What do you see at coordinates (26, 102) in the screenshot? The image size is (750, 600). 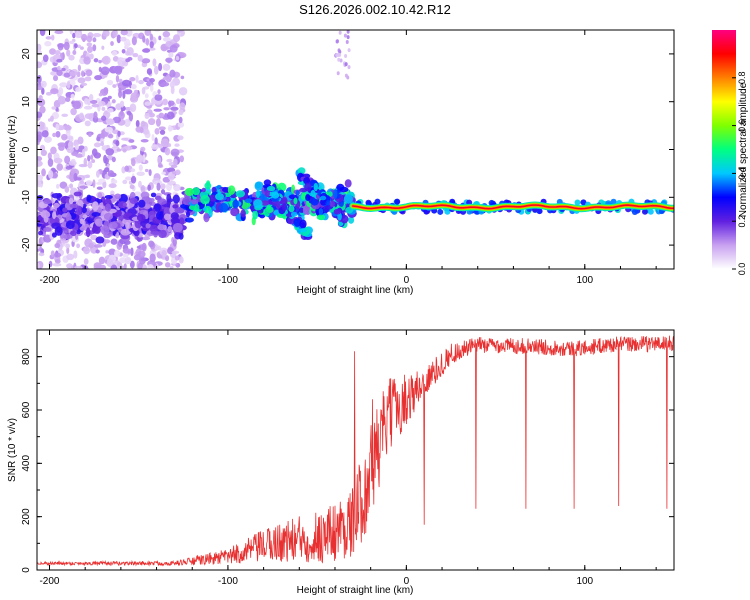 I see `spectrogram-ytick-label: 10` at bounding box center [26, 102].